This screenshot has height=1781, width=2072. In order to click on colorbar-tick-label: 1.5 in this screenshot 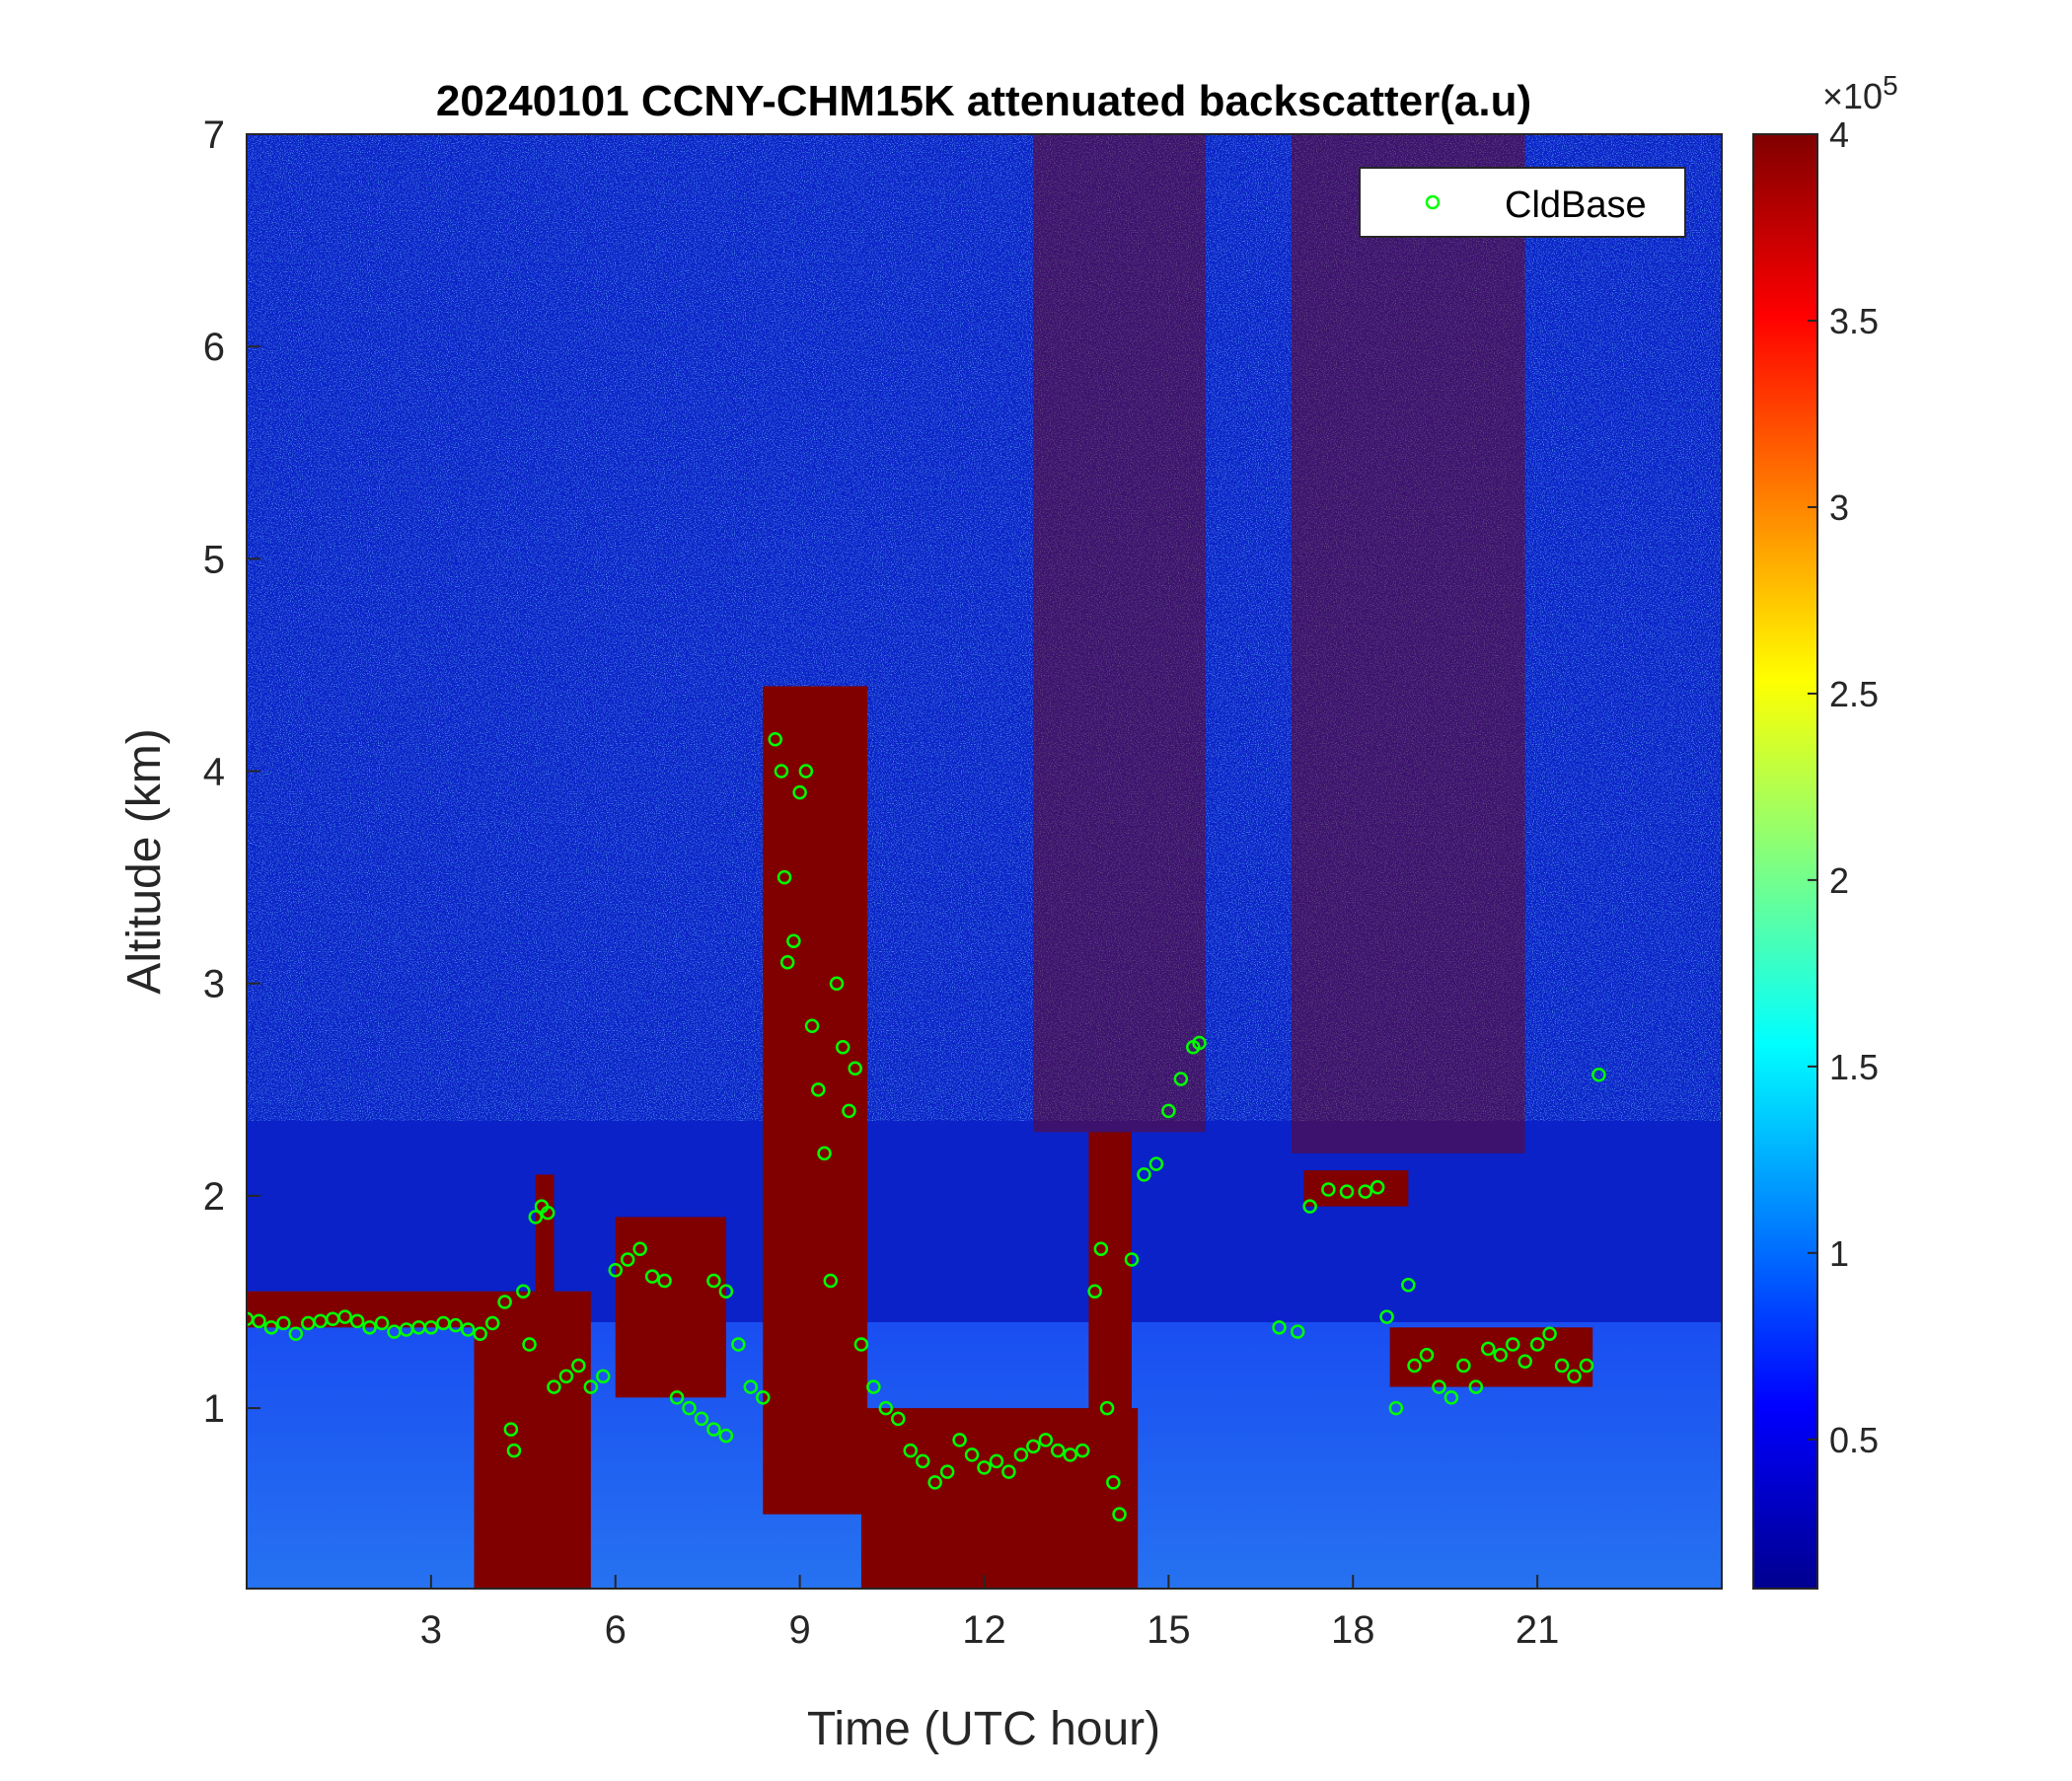, I will do `click(1854, 1067)`.